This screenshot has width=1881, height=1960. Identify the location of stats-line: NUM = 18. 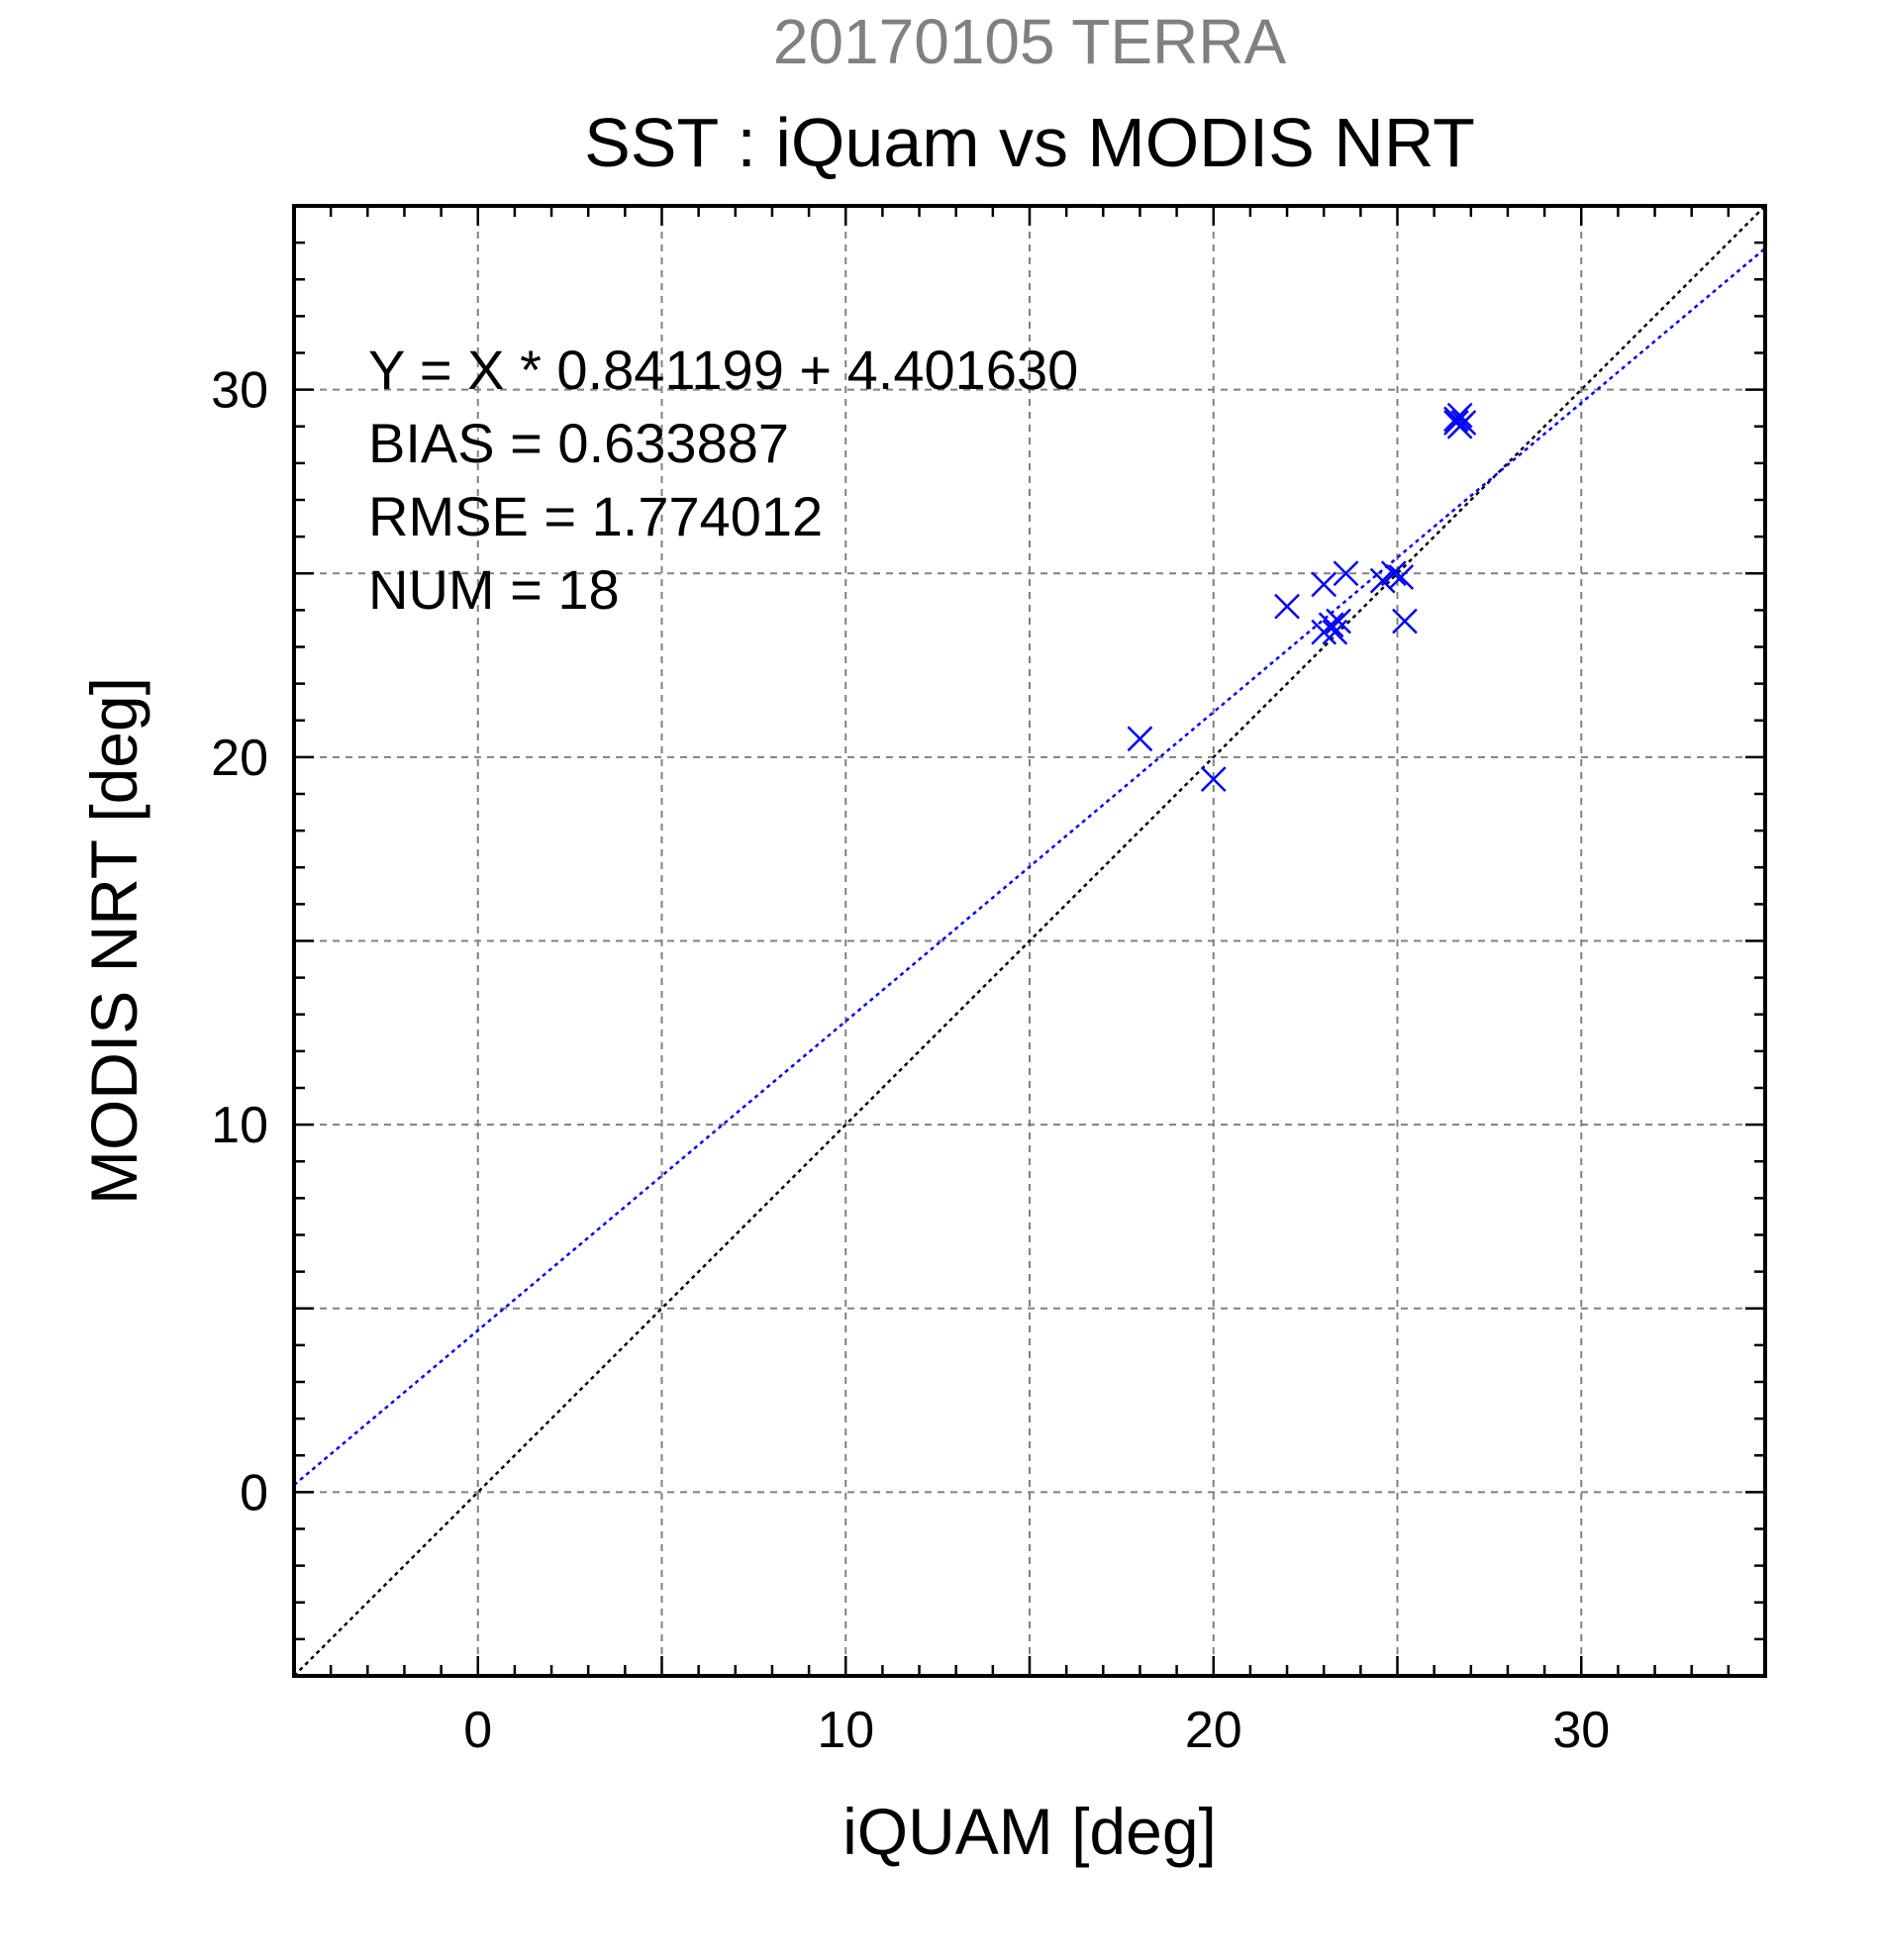
(494, 589).